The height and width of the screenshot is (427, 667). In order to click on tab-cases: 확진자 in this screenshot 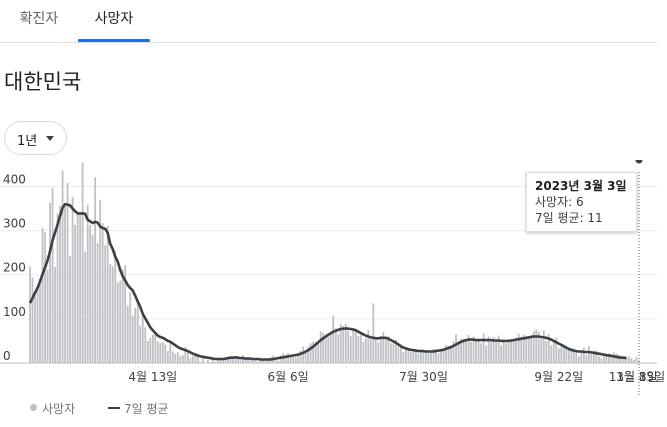, I will do `click(39, 19)`.